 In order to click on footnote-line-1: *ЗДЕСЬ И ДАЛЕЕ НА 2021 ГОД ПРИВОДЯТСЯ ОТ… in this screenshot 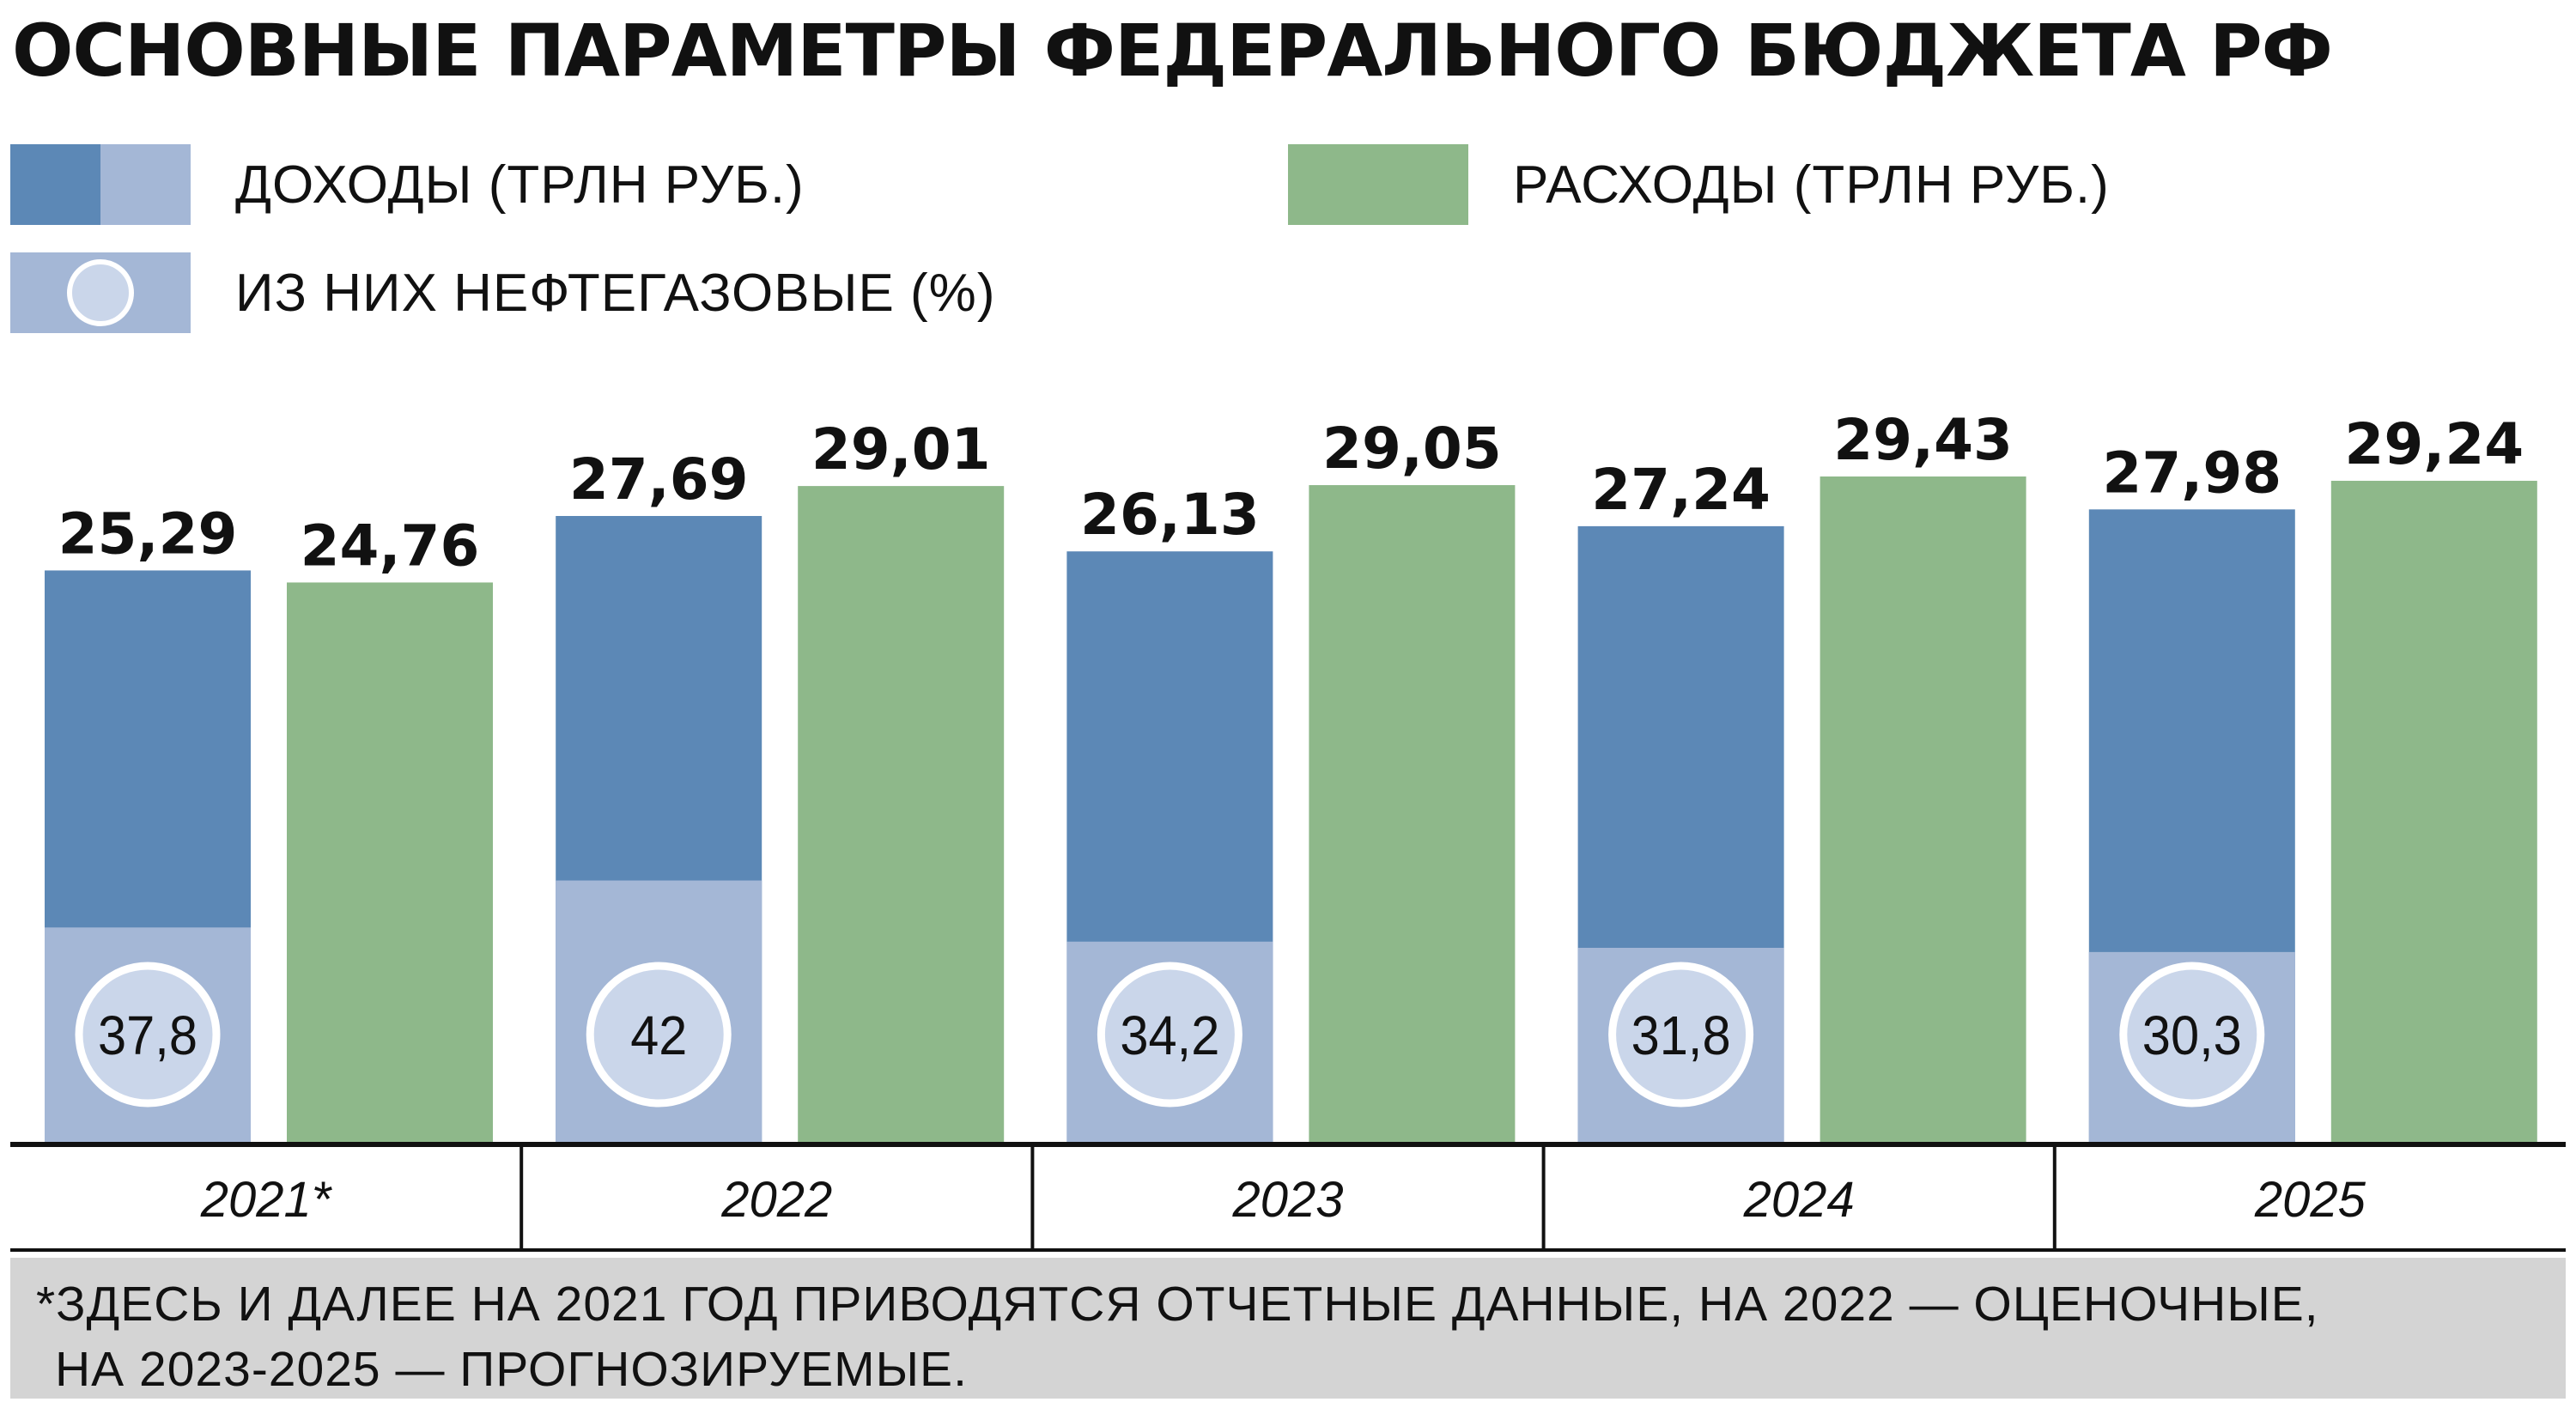, I will do `click(1177, 1304)`.